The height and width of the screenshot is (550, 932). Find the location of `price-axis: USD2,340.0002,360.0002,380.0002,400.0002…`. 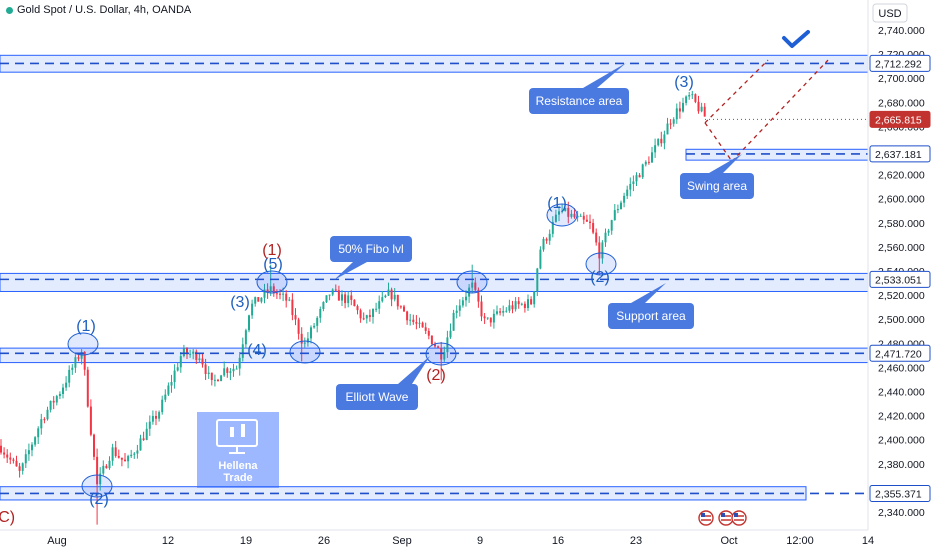

price-axis: USD2,340.0002,360.0002,380.0002,400.0002… is located at coordinates (899, 275).